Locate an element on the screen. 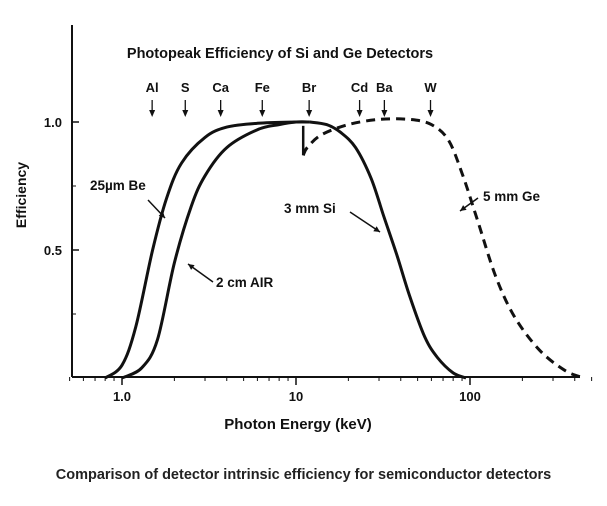  element-label: Ba is located at coordinates (384, 87).